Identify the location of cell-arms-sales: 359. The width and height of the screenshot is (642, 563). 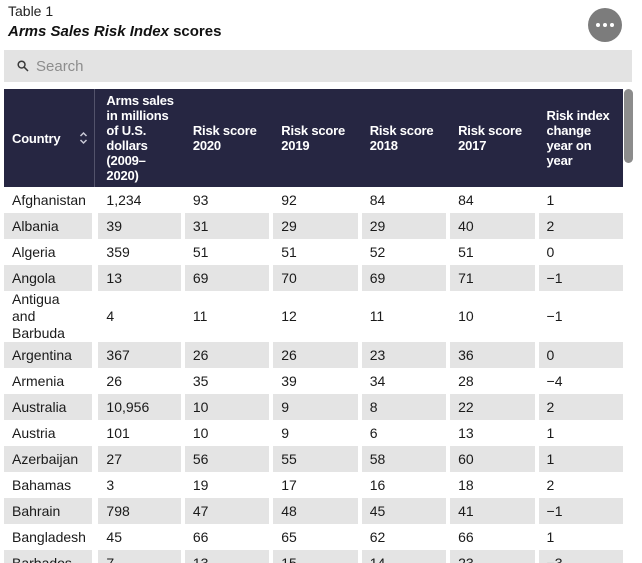
(136, 252).